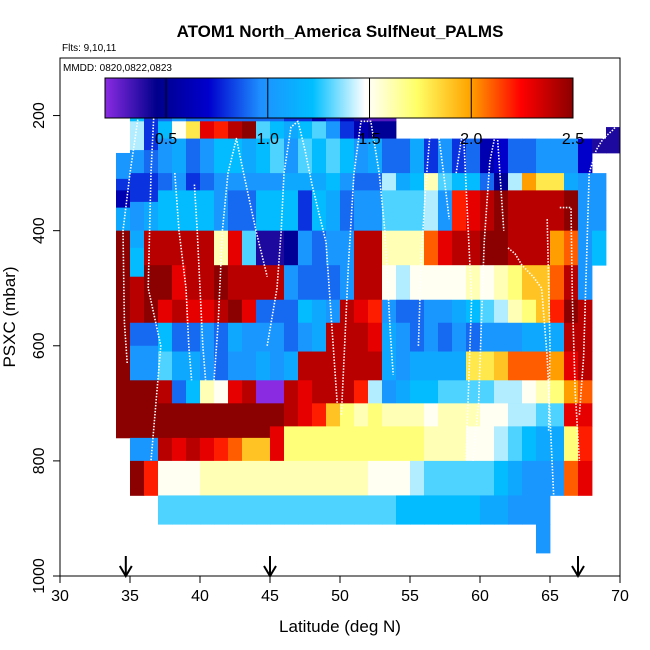 Image resolution: width=650 pixels, height=650 pixels. Describe the element at coordinates (200, 596) in the screenshot. I see `x-tick-label: 40` at that location.